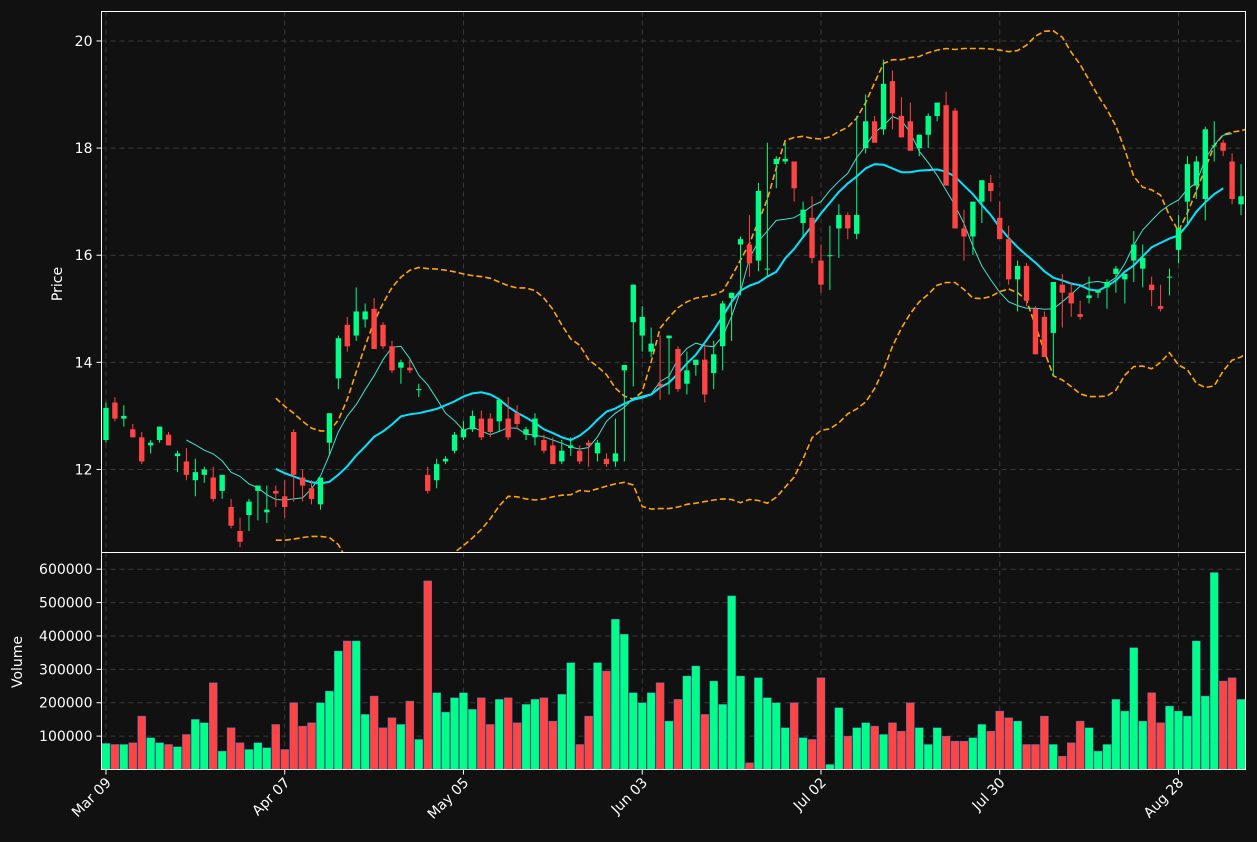  I want to click on volume-tick-label: 300000, so click(65, 670).